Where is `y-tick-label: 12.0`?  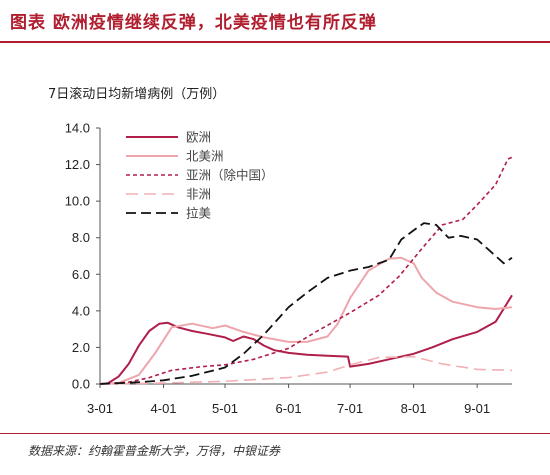 y-tick-label: 12.0 is located at coordinates (77, 164).